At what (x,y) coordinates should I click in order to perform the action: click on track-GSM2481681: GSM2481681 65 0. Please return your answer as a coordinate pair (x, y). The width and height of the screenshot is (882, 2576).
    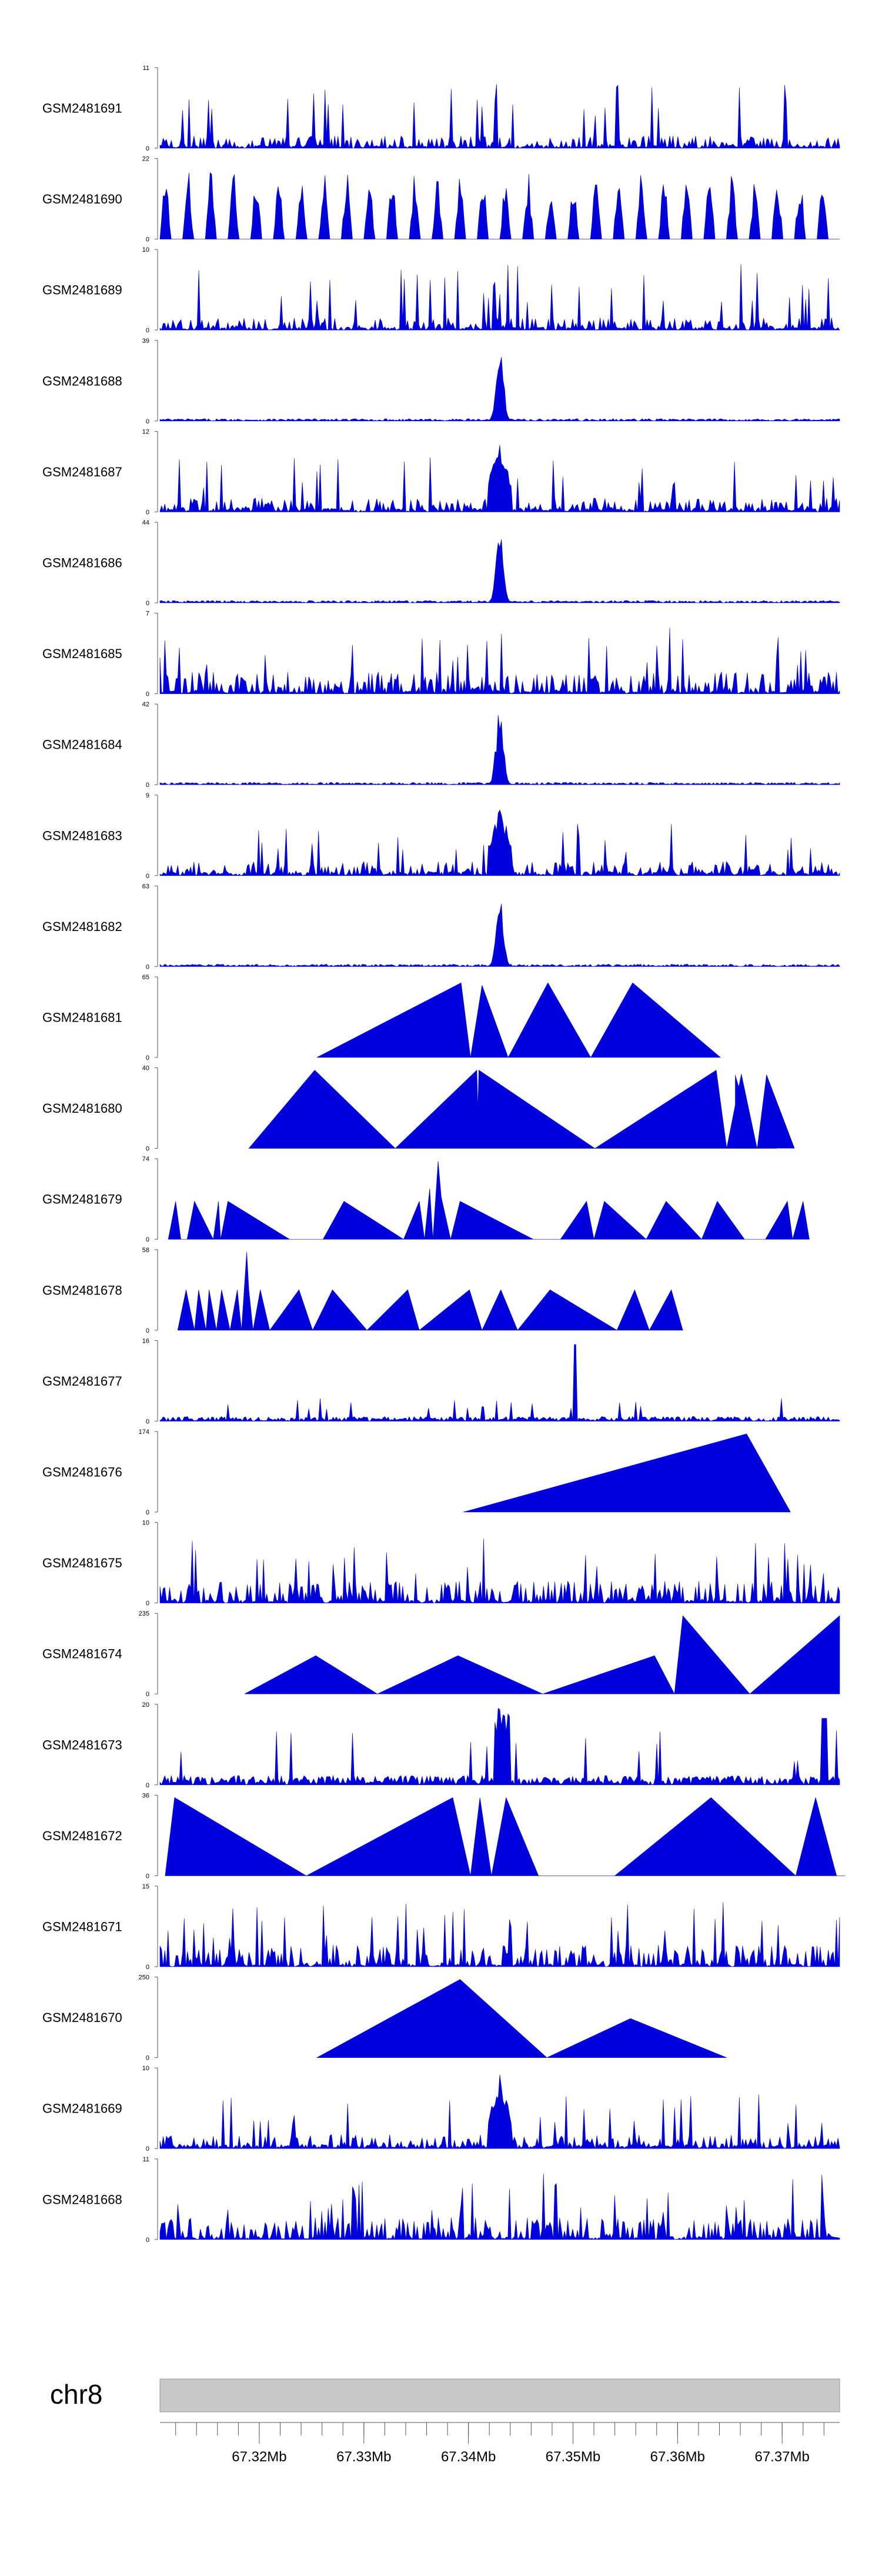
    Looking at the image, I should click on (381, 1018).